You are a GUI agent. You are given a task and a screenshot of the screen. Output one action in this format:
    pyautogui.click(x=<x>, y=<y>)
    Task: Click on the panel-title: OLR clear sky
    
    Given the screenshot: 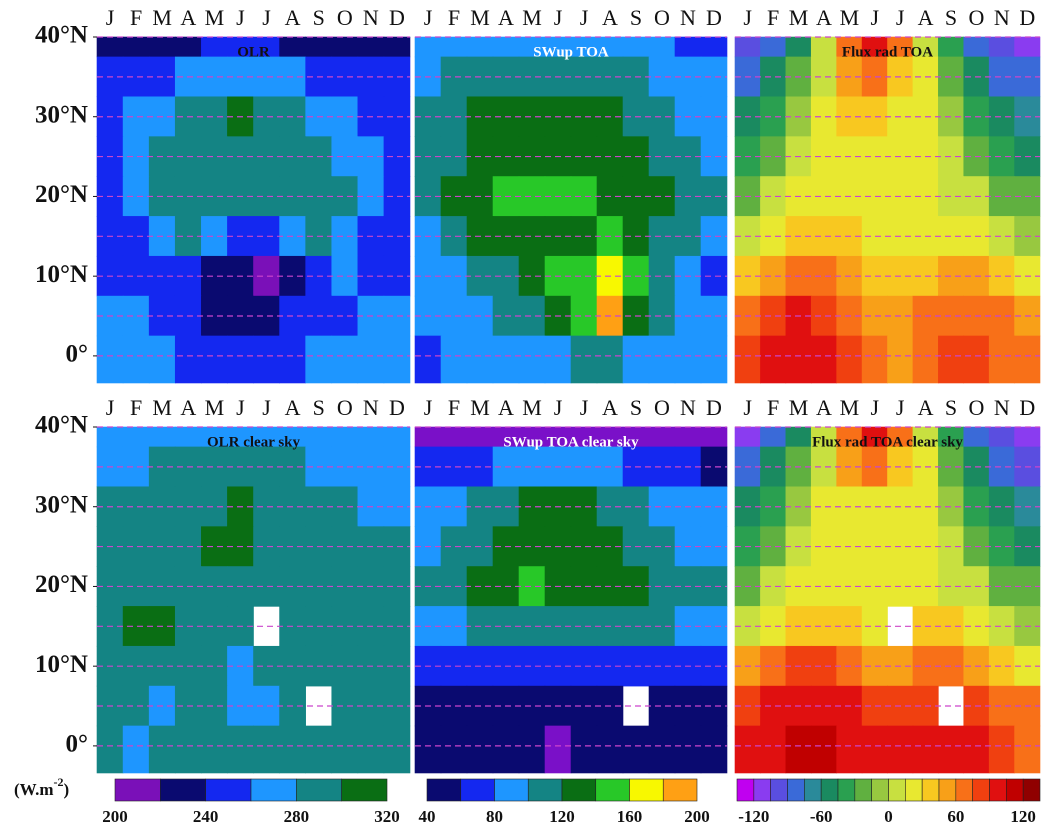 What is the action you would take?
    pyautogui.click(x=254, y=442)
    